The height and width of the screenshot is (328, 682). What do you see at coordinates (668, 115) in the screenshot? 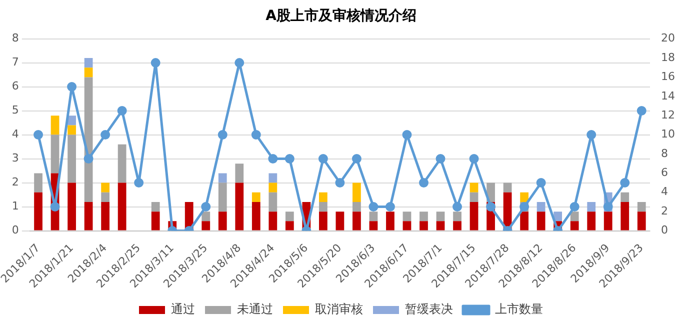
I see `y2-tick-label: 12` at bounding box center [668, 115].